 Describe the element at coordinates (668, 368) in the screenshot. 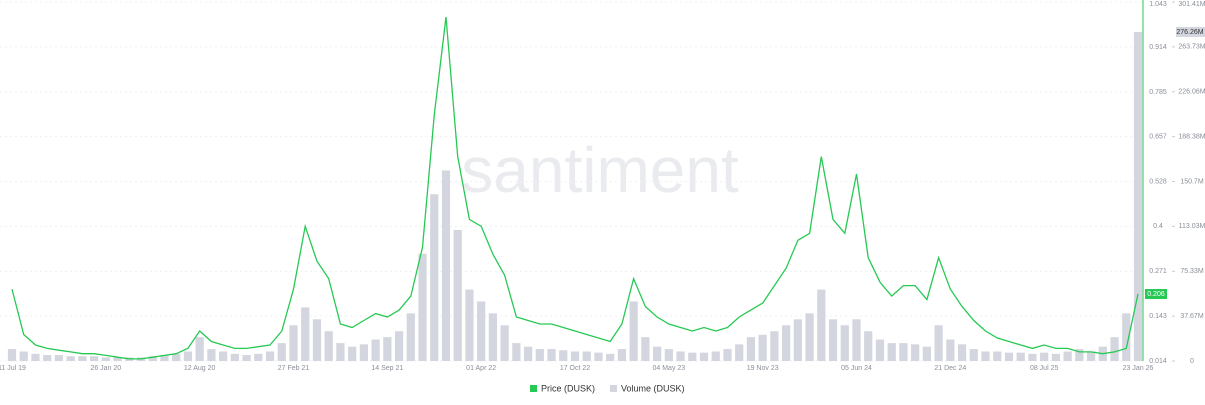

I see `x-tick-label: 04 May 23` at that location.